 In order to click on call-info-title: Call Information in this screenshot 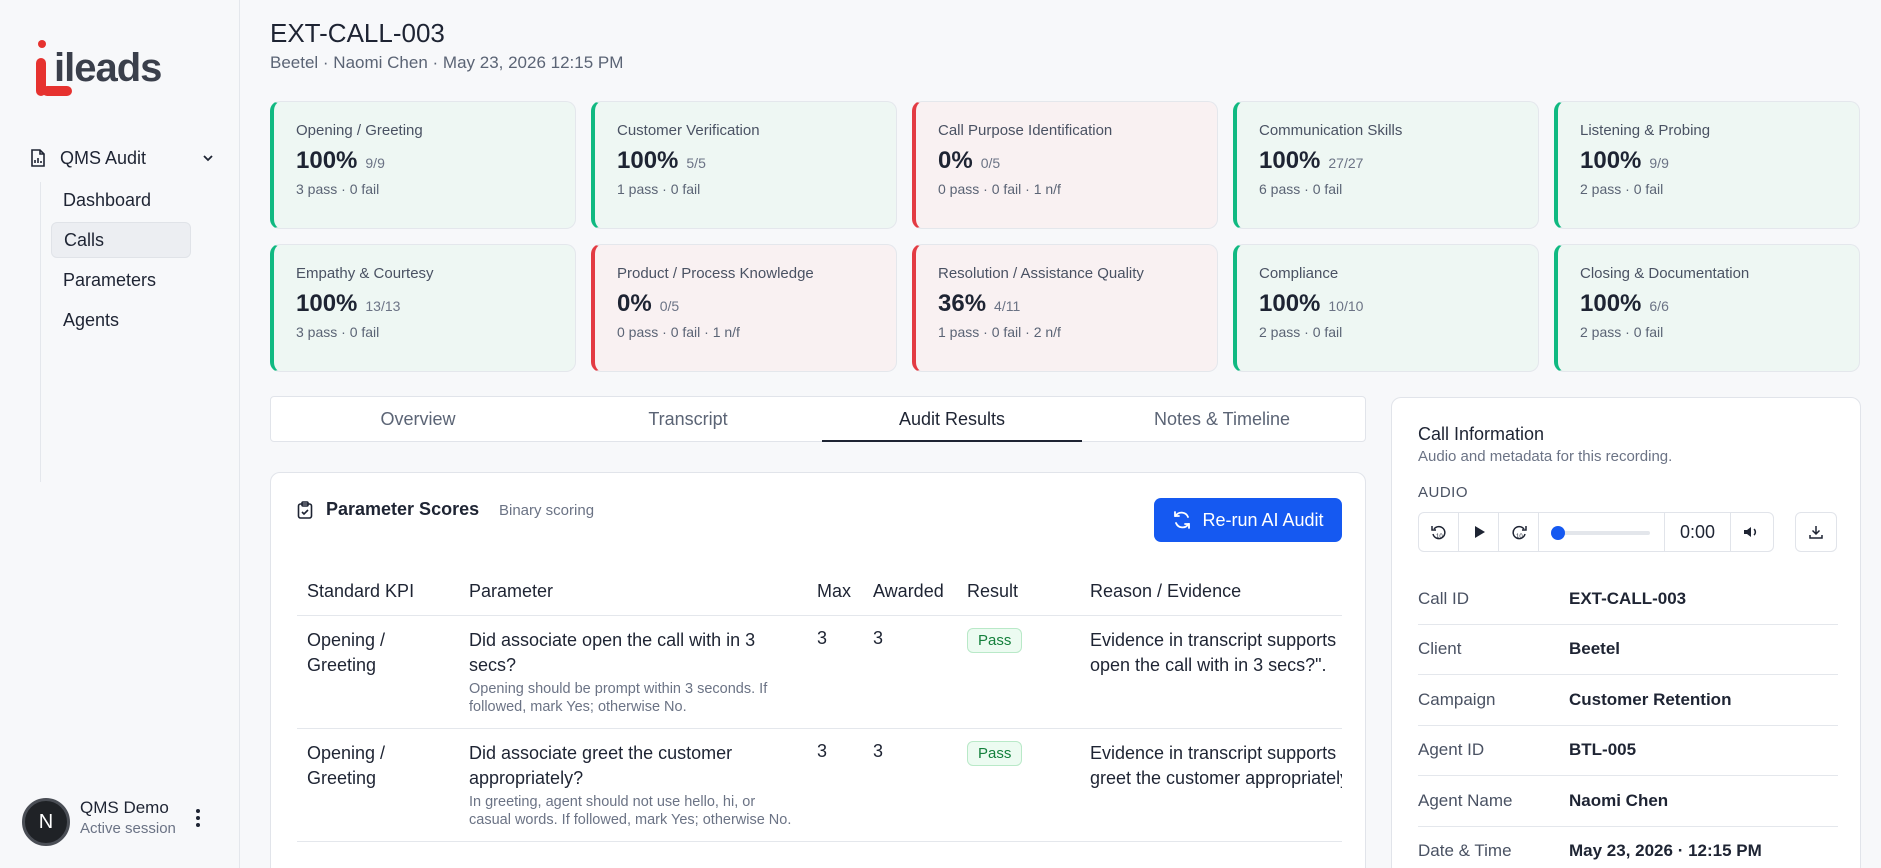, I will do `click(1481, 434)`.